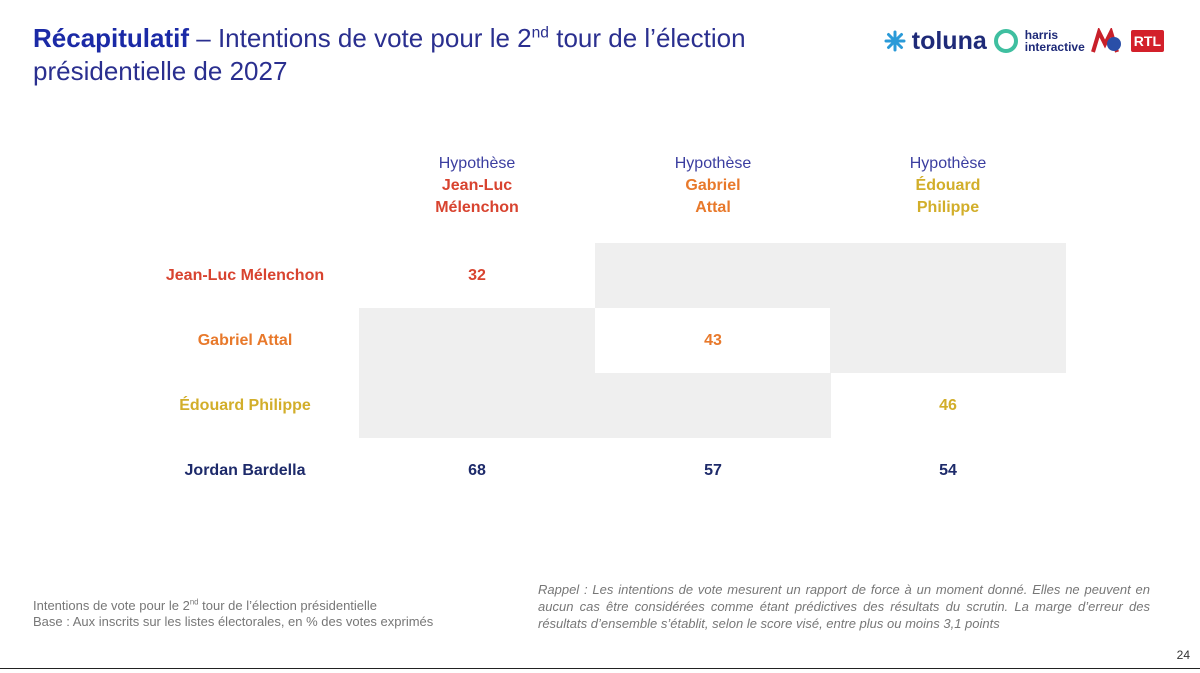 This screenshot has height=673, width=1200. Describe the element at coordinates (1105, 40) in the screenshot. I see `m6-logo` at that location.